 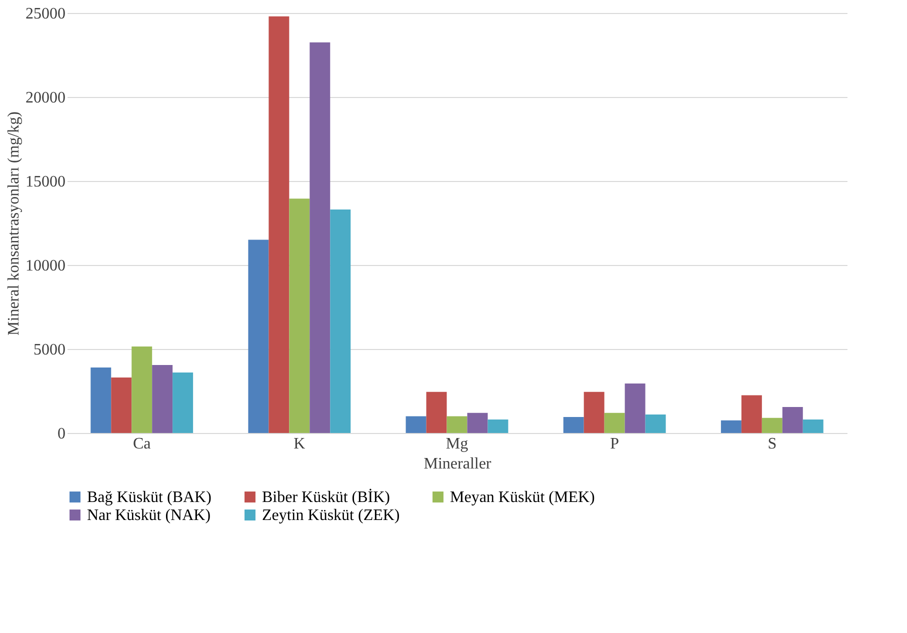 What do you see at coordinates (331, 515) in the screenshot?
I see `legend-label: Zeytin Küsküt (ZEK)` at bounding box center [331, 515].